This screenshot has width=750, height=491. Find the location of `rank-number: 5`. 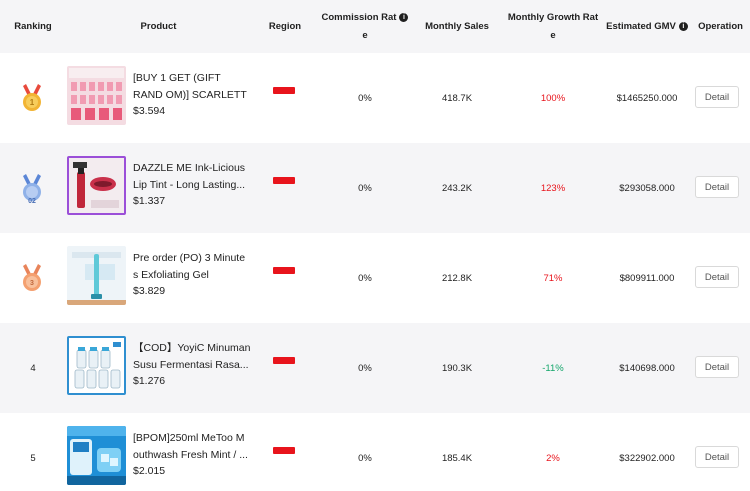

rank-number: 5 is located at coordinates (33, 458).